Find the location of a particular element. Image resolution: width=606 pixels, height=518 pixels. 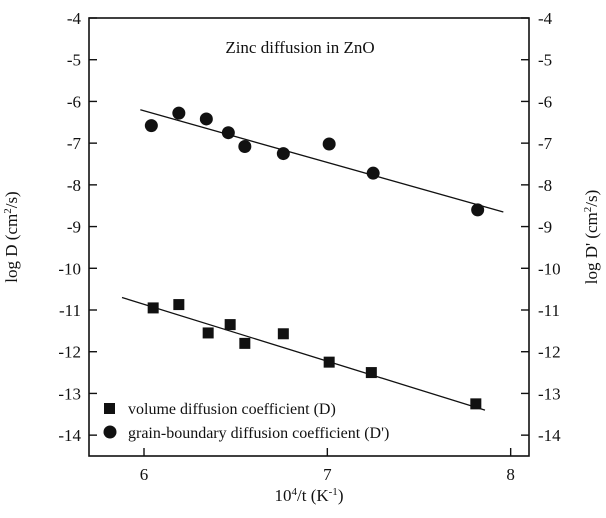

y-tick-label-left: -10 is located at coordinates (69, 268).